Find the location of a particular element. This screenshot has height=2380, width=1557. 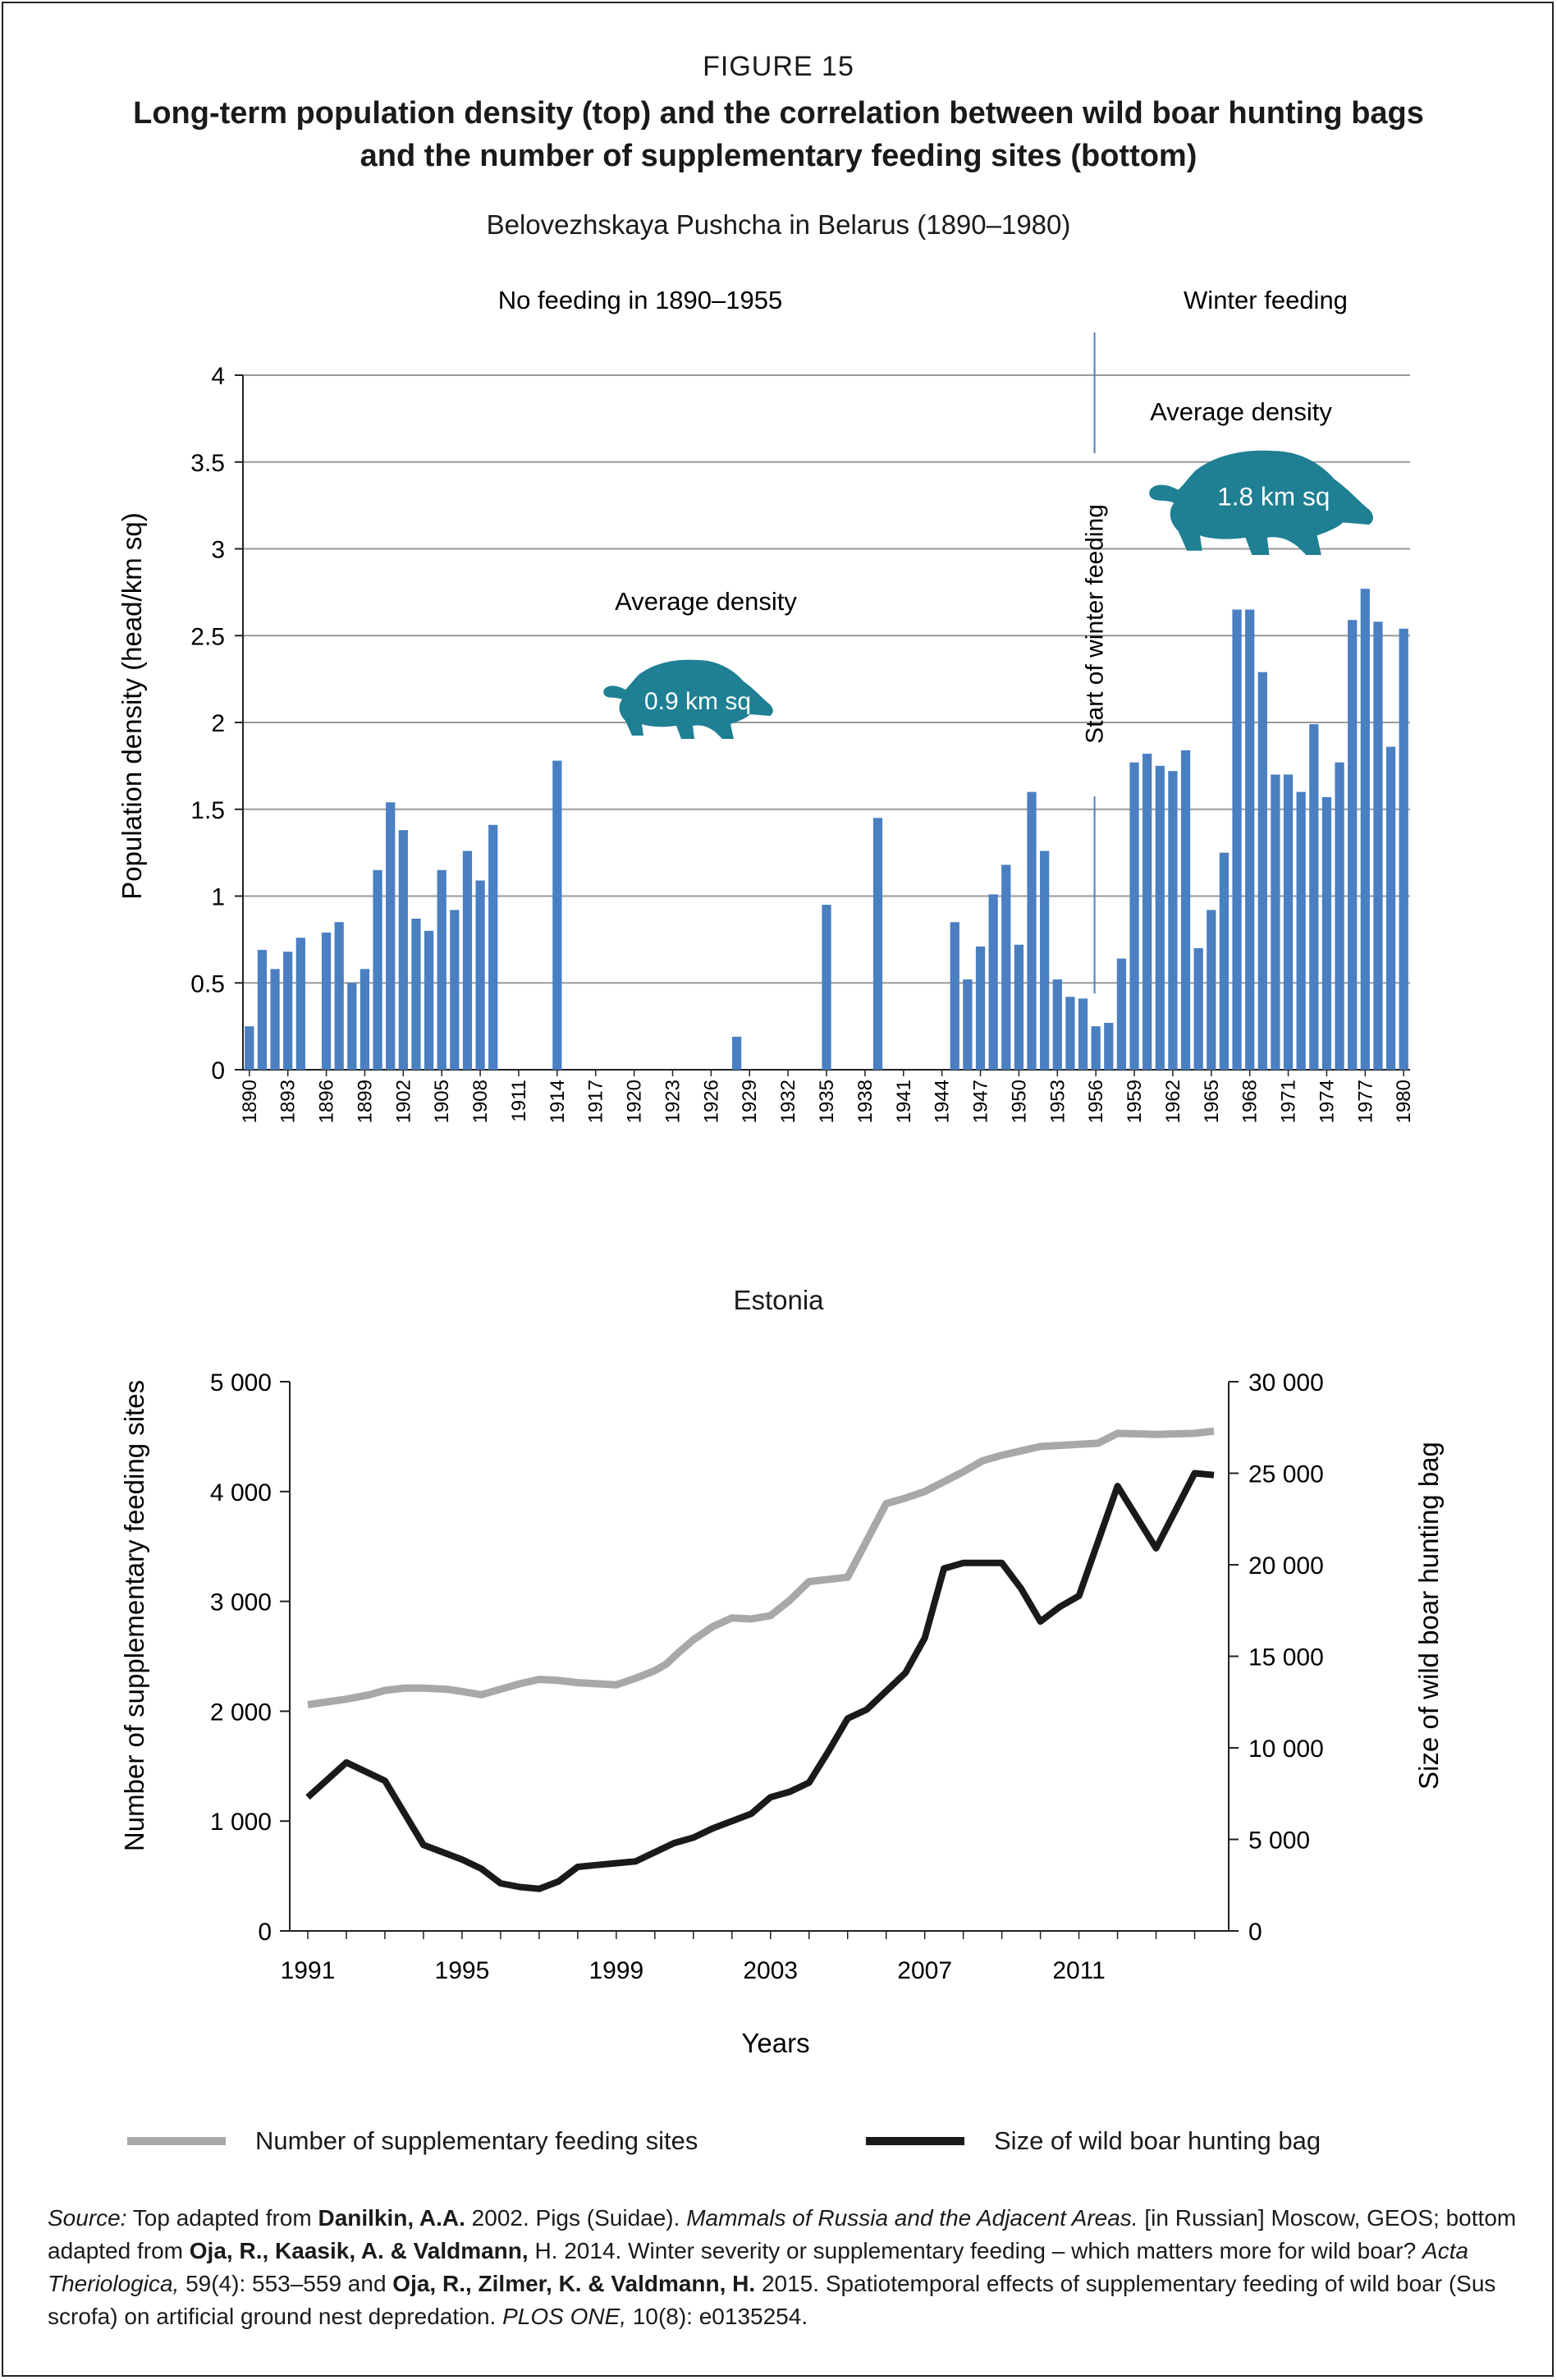

bar-1954 is located at coordinates (1070, 1033).